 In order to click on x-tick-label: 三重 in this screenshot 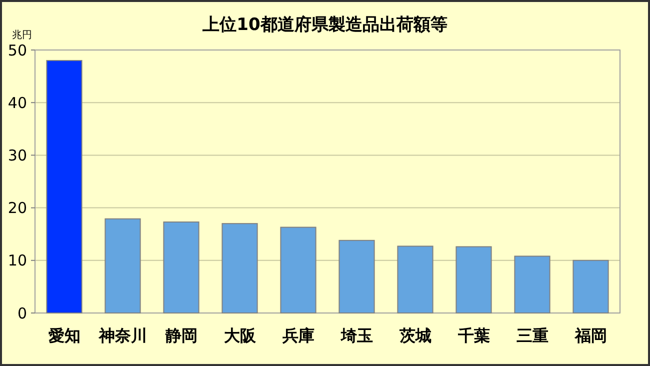, I will do `click(532, 335)`.